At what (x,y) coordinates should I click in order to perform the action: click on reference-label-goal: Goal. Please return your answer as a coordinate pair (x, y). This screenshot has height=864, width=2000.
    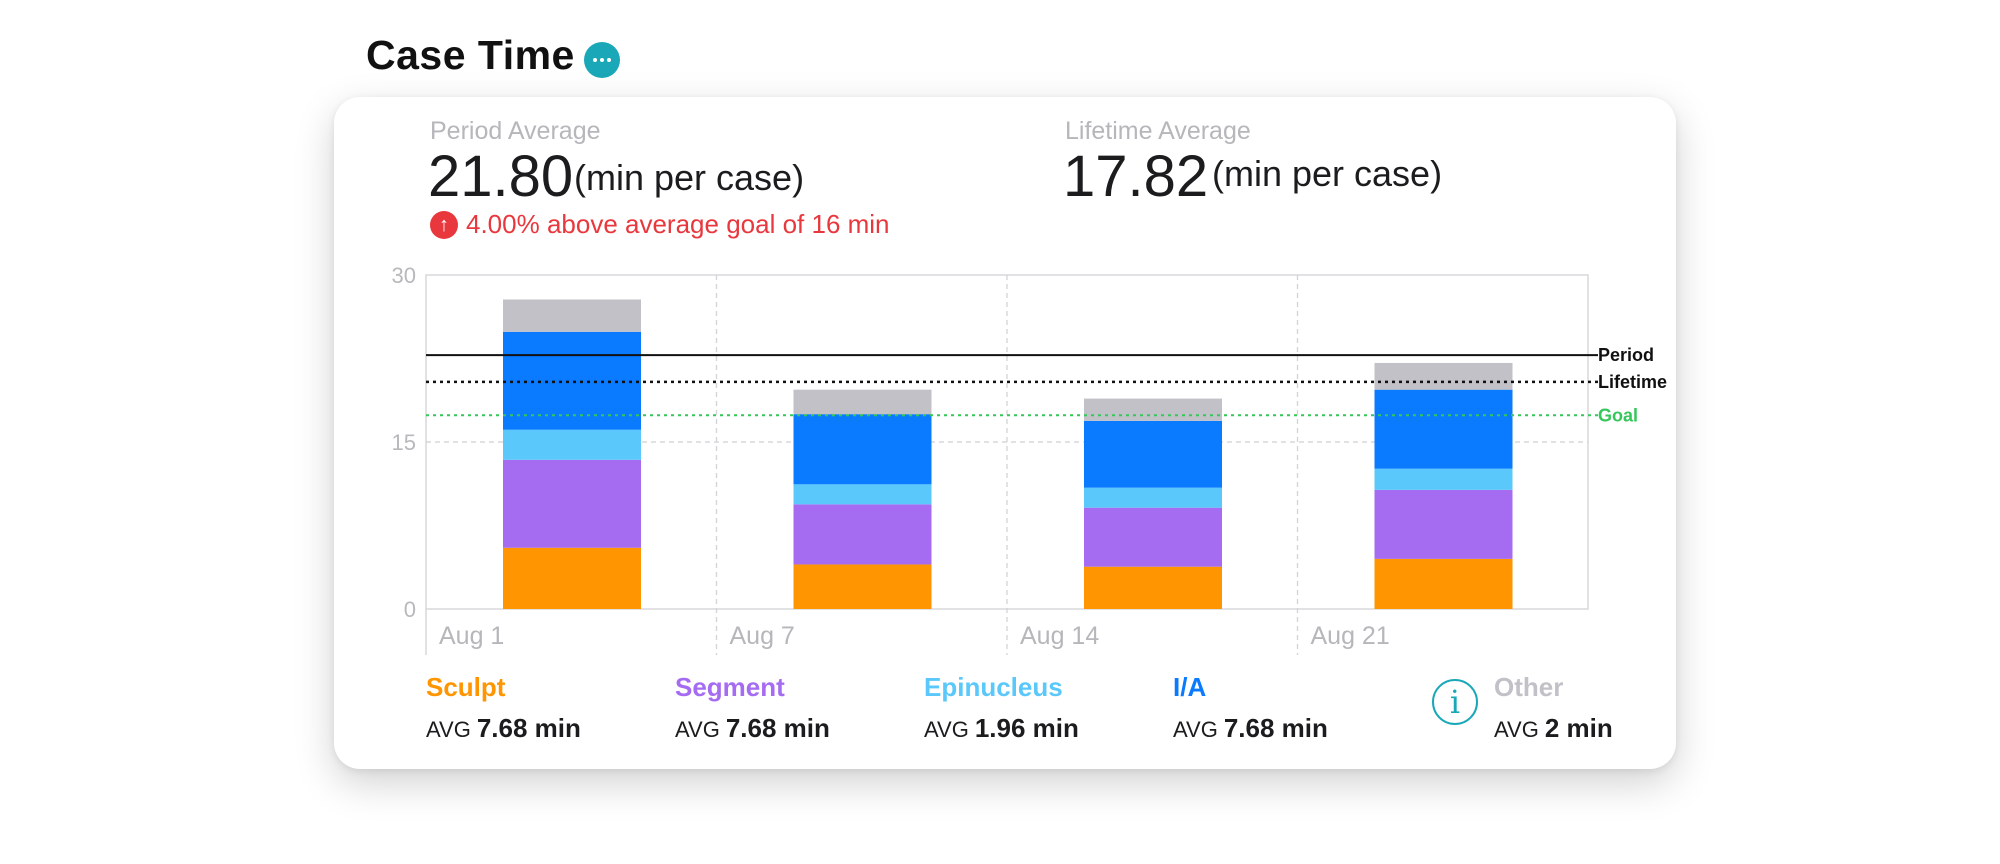
    Looking at the image, I should click on (1618, 415).